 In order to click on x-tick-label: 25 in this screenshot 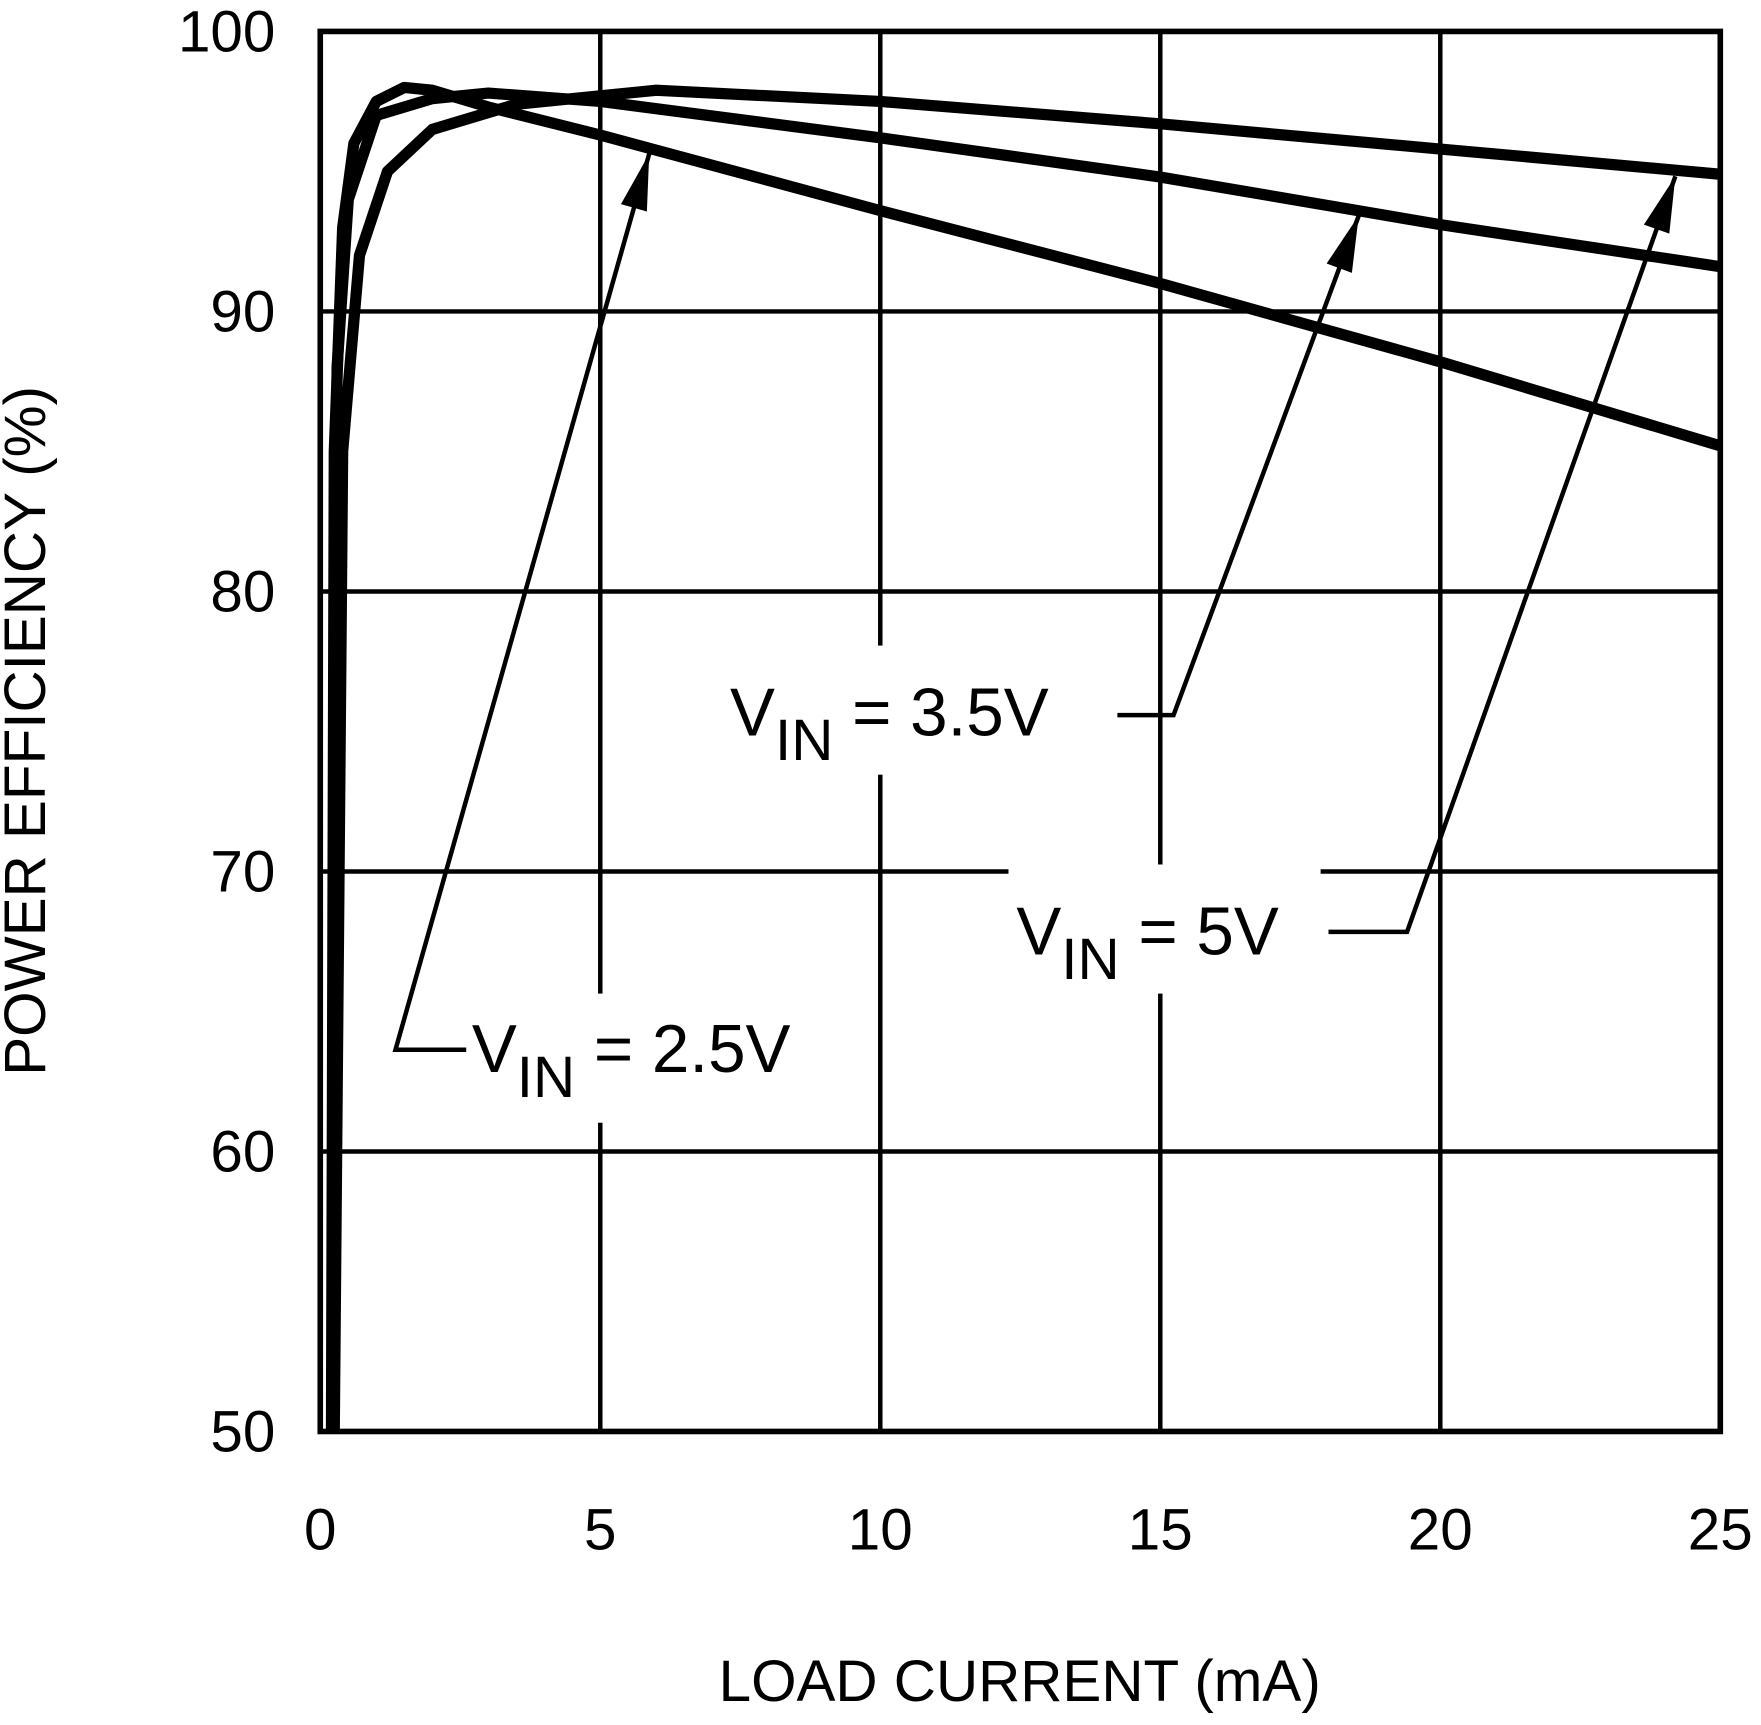, I will do `click(1720, 1529)`.